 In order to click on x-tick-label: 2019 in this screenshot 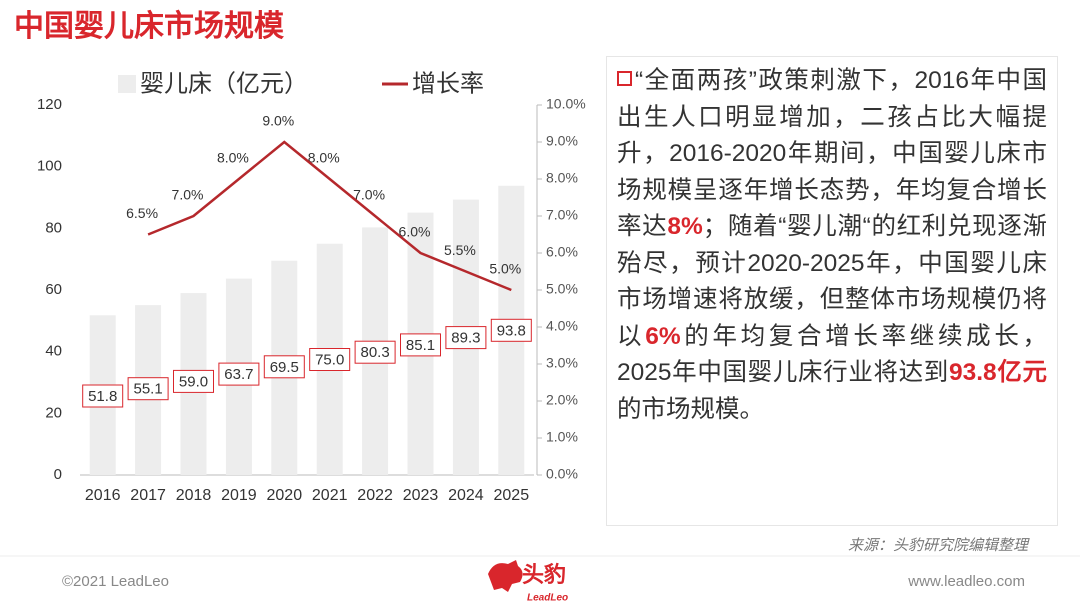, I will do `click(239, 495)`.